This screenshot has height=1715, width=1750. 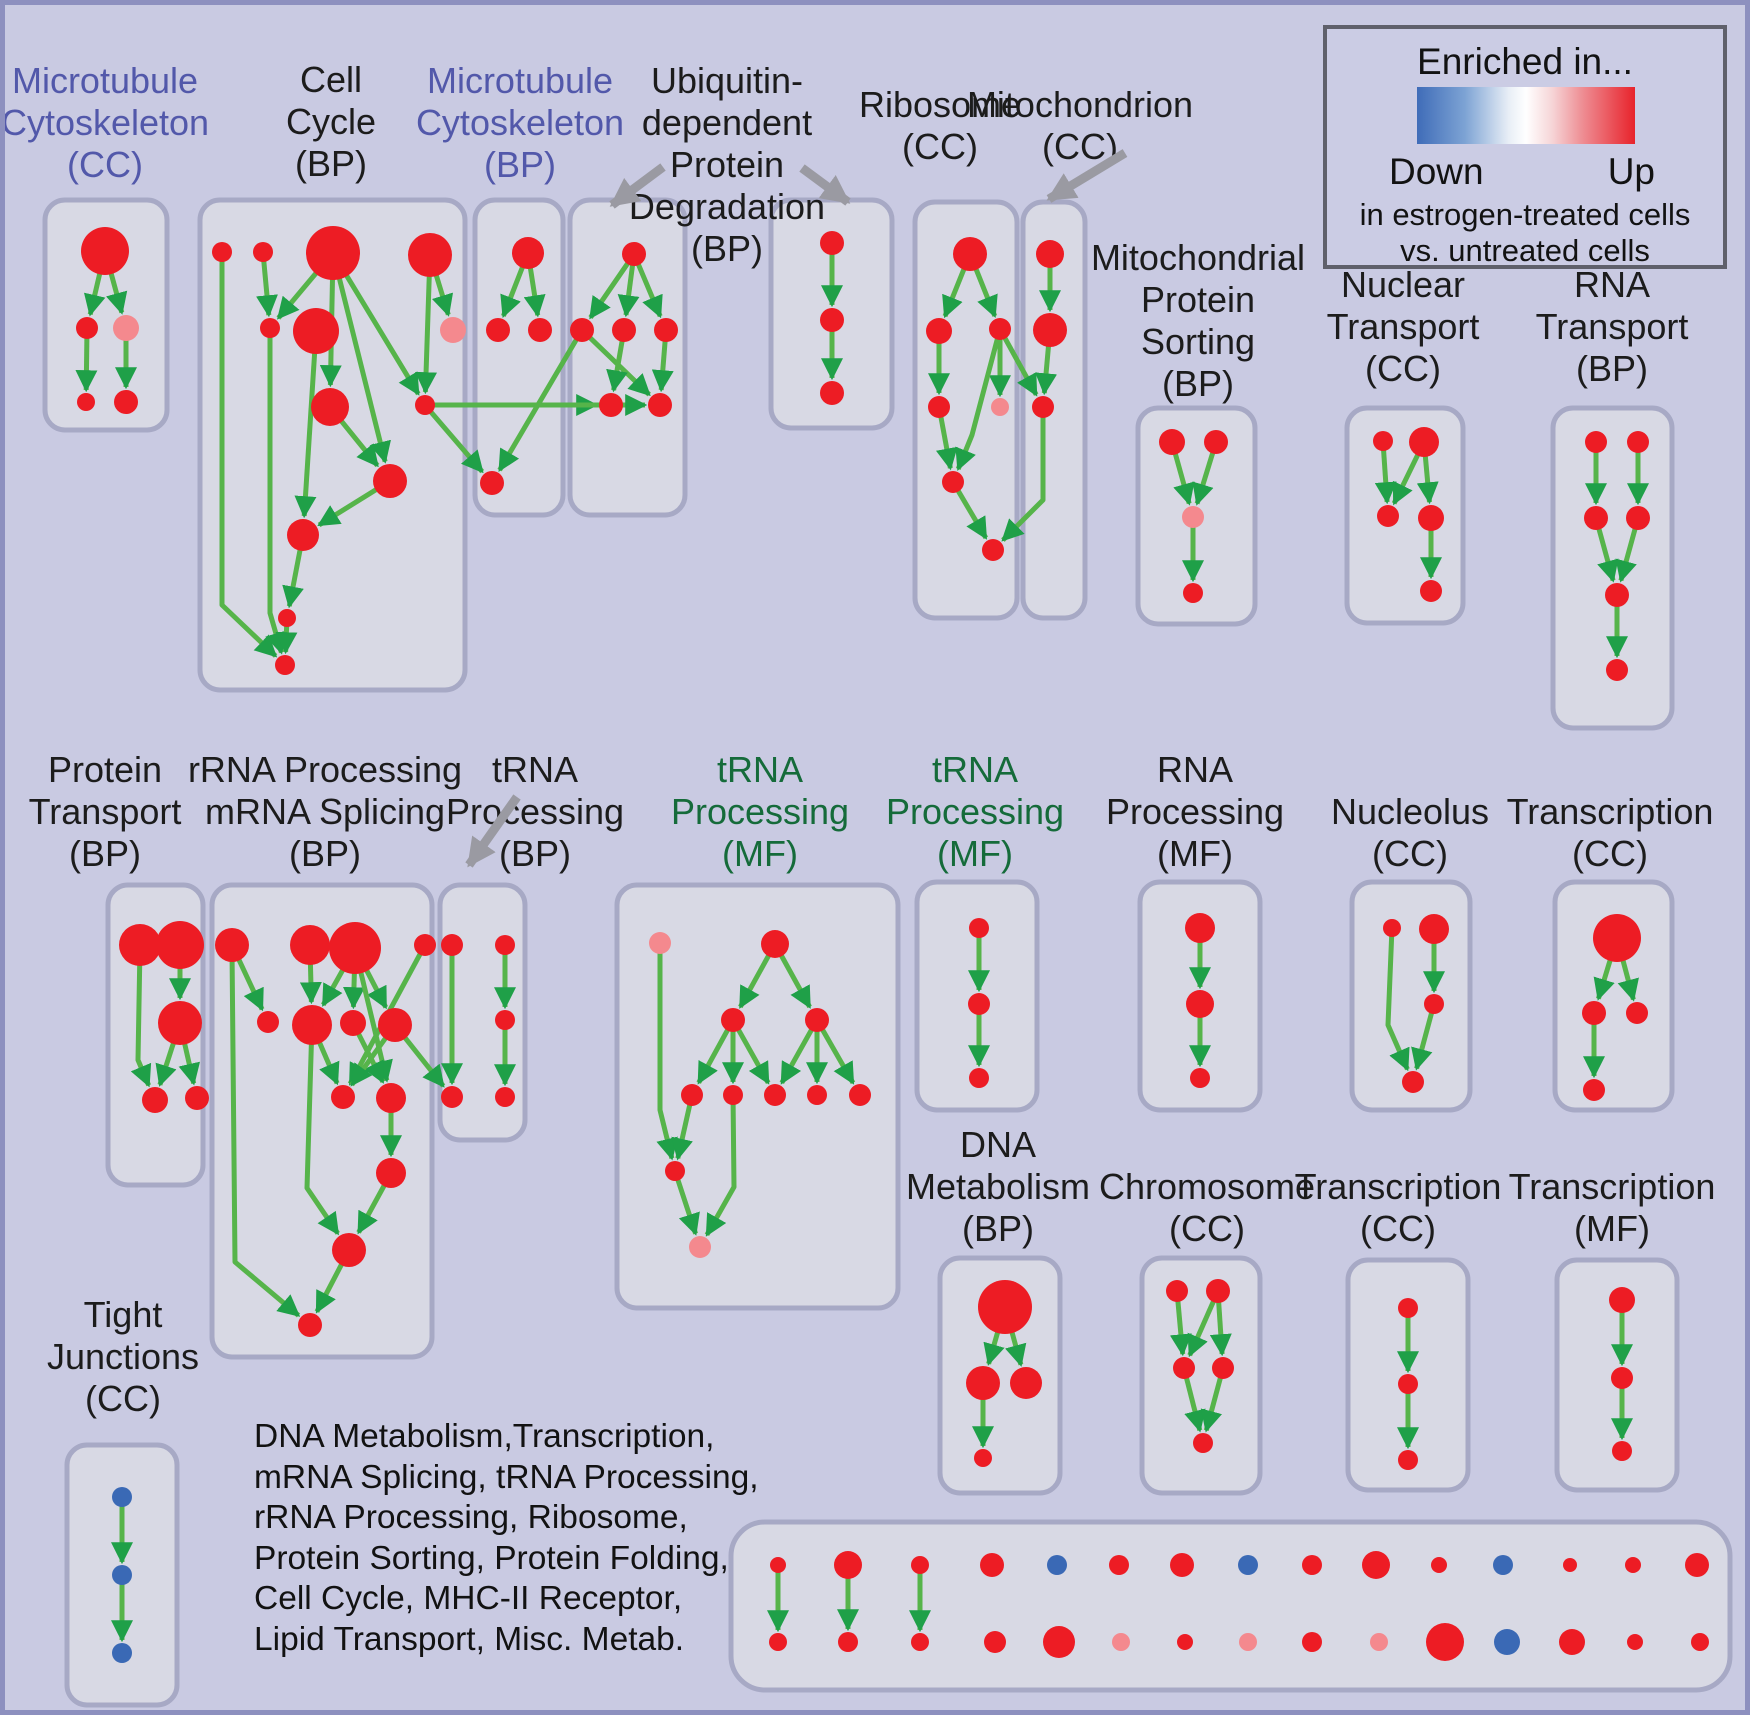 What do you see at coordinates (355, 948) in the screenshot?
I see `rrna-node-2-up` at bounding box center [355, 948].